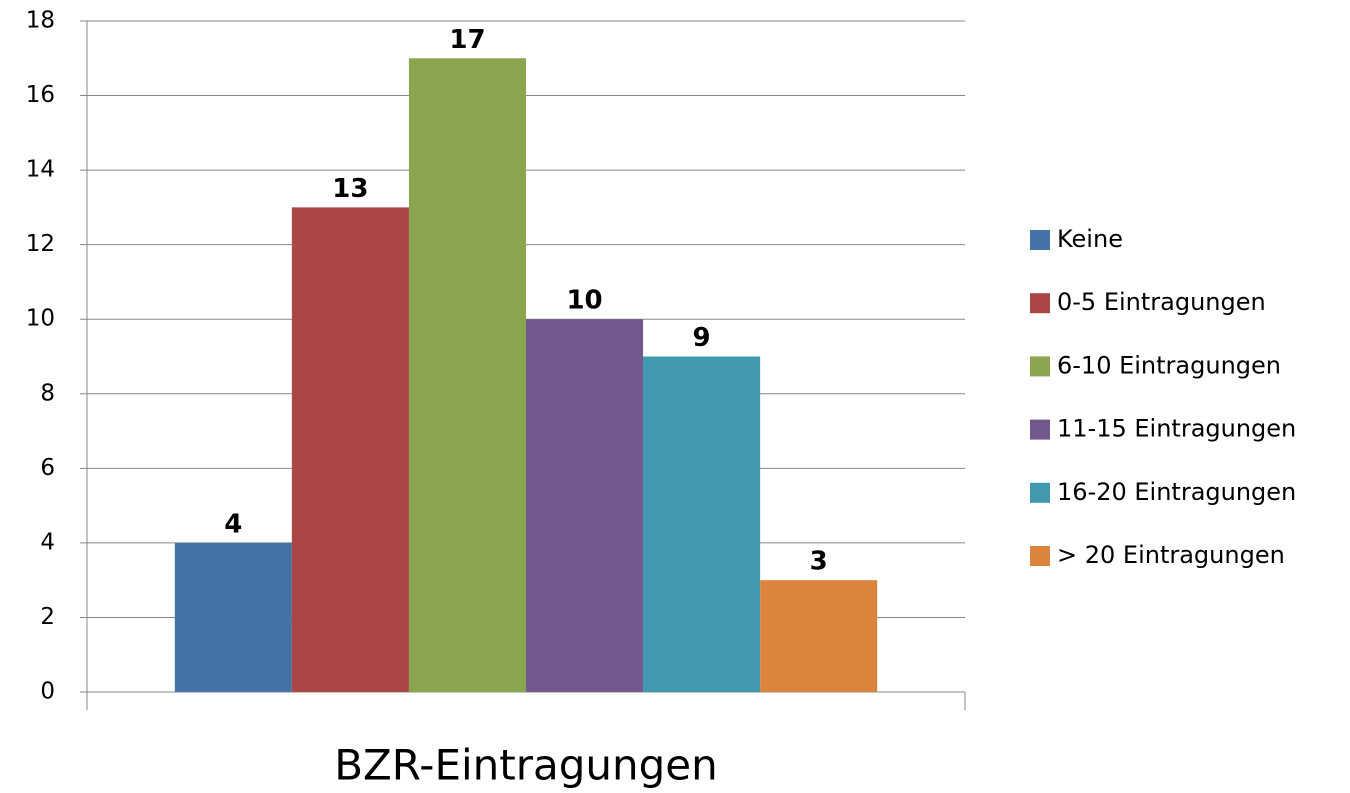  What do you see at coordinates (1169, 365) in the screenshot?
I see `legend-label: 6-10 Eintragungen` at bounding box center [1169, 365].